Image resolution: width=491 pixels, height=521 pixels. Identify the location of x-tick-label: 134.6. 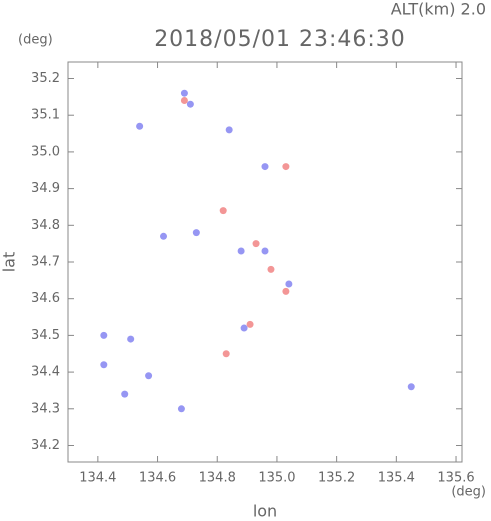
(157, 478).